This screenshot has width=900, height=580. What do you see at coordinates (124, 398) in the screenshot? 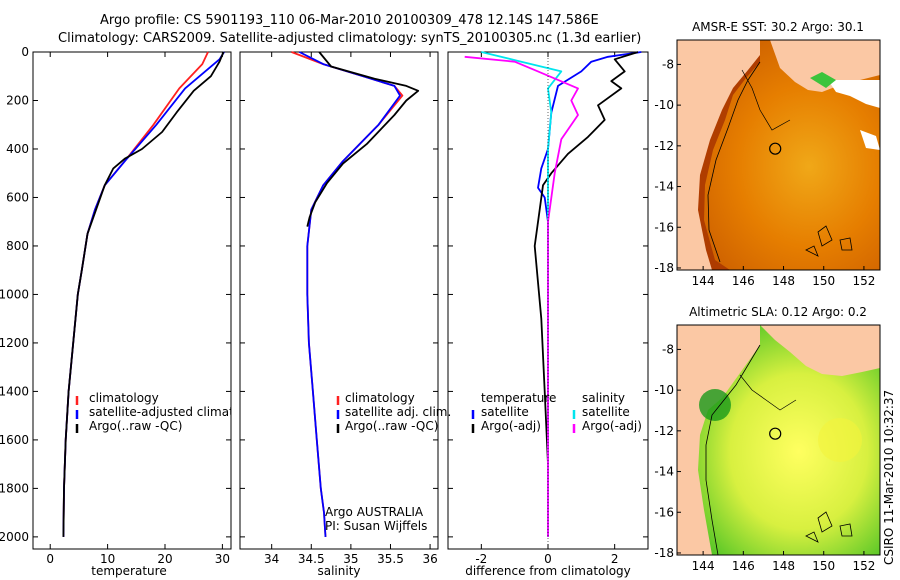
I see `legend-climatology-label: climatology` at bounding box center [124, 398].